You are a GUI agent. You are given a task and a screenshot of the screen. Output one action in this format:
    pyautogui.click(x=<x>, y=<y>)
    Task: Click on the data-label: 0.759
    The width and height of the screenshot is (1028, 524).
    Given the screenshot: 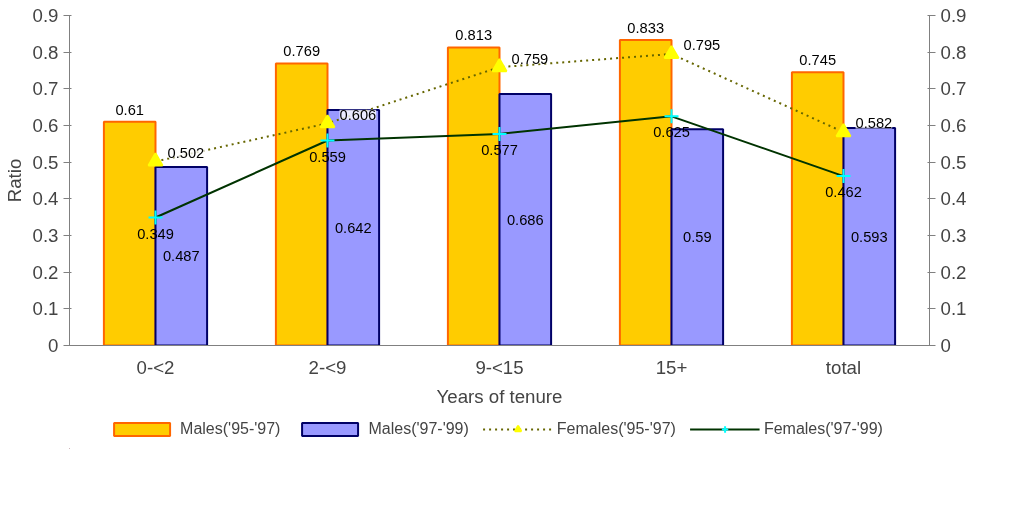 What is the action you would take?
    pyautogui.click(x=530, y=58)
    